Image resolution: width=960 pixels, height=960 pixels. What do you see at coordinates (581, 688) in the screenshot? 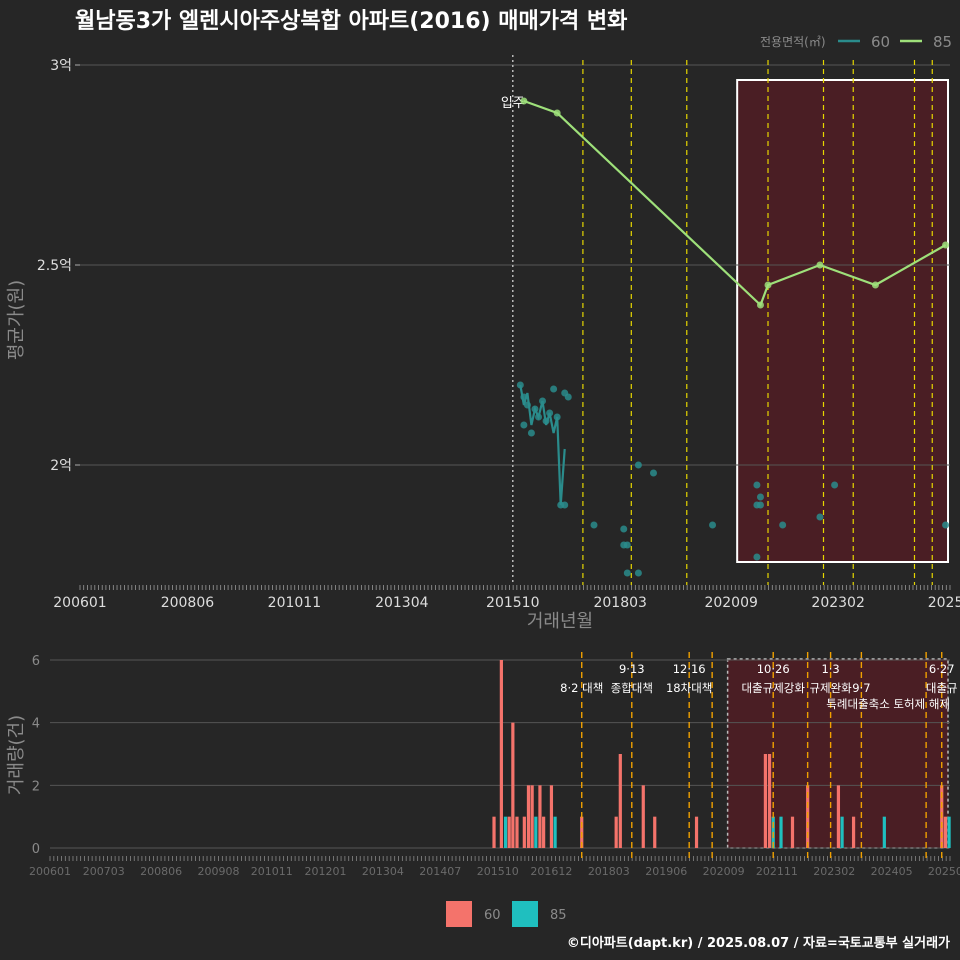
I see `policy-label: 8·2 대책` at bounding box center [581, 688].